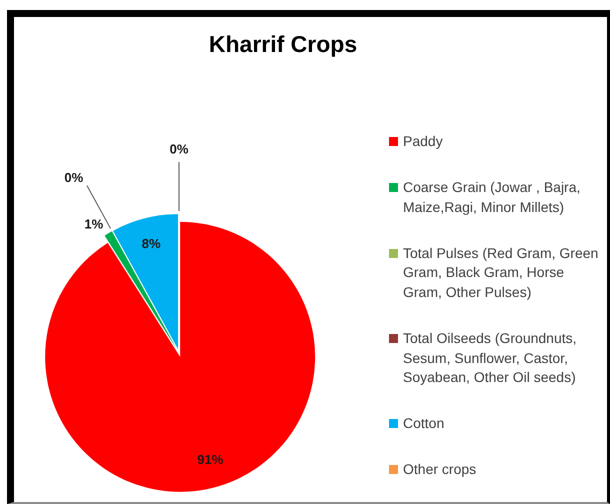 Image resolution: width=610 pixels, height=504 pixels. Describe the element at coordinates (490, 358) in the screenshot. I see `legend-label: Total Oilseeds (Groundnuts, Sesum, Sunflower, Castor, Soyabean, Other Oil seeds)` at that location.